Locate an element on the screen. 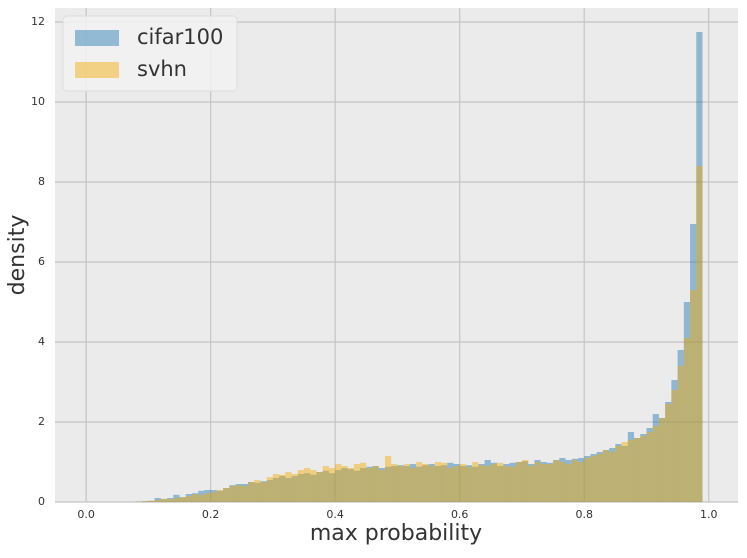 The image size is (747, 558). x-tick-label: 0.6 is located at coordinates (460, 514).